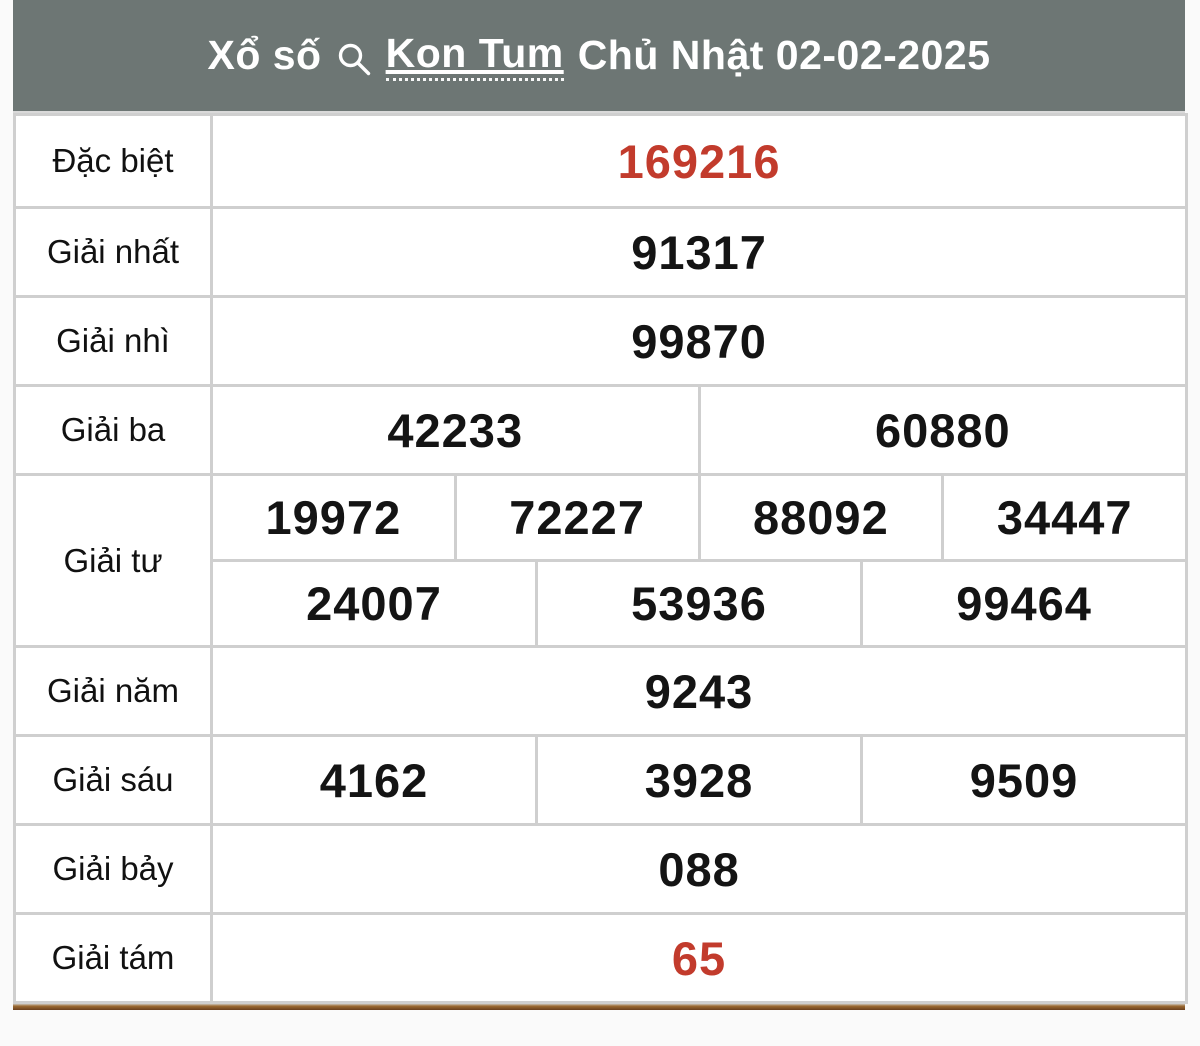  Describe the element at coordinates (699, 161) in the screenshot. I see `prize-value: 169216` at that location.